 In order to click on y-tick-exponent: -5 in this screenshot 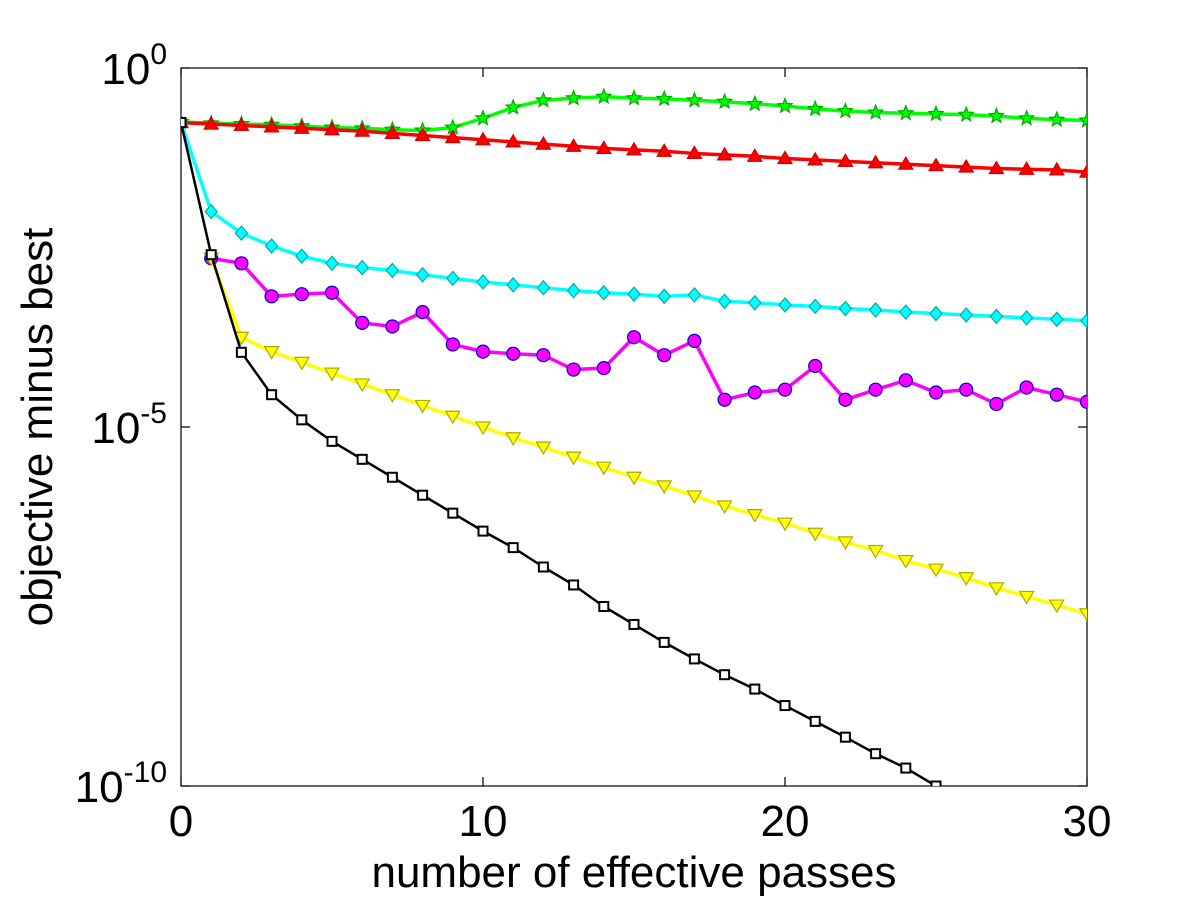, I will do `click(153, 413)`.